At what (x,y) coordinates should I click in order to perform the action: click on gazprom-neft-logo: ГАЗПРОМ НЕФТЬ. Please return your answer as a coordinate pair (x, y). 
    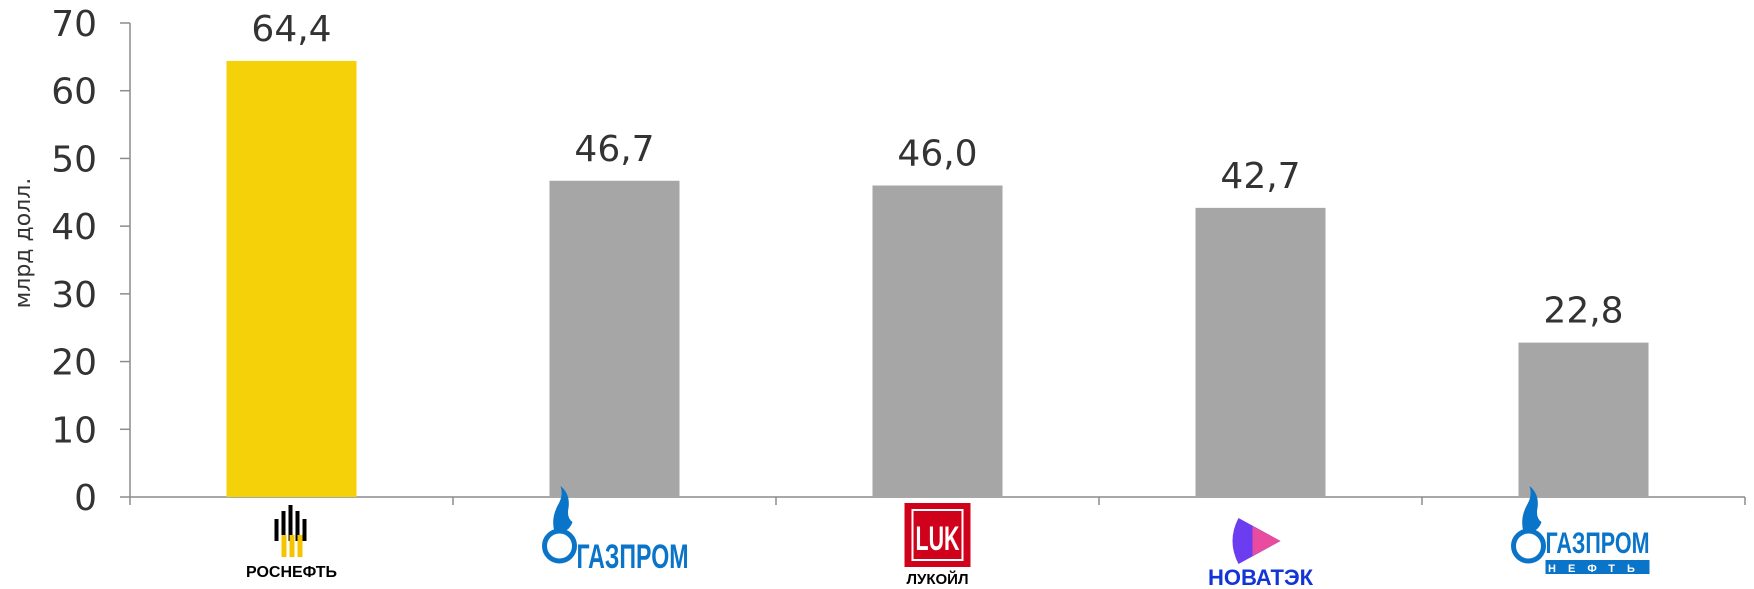
    Looking at the image, I should click on (1580, 530).